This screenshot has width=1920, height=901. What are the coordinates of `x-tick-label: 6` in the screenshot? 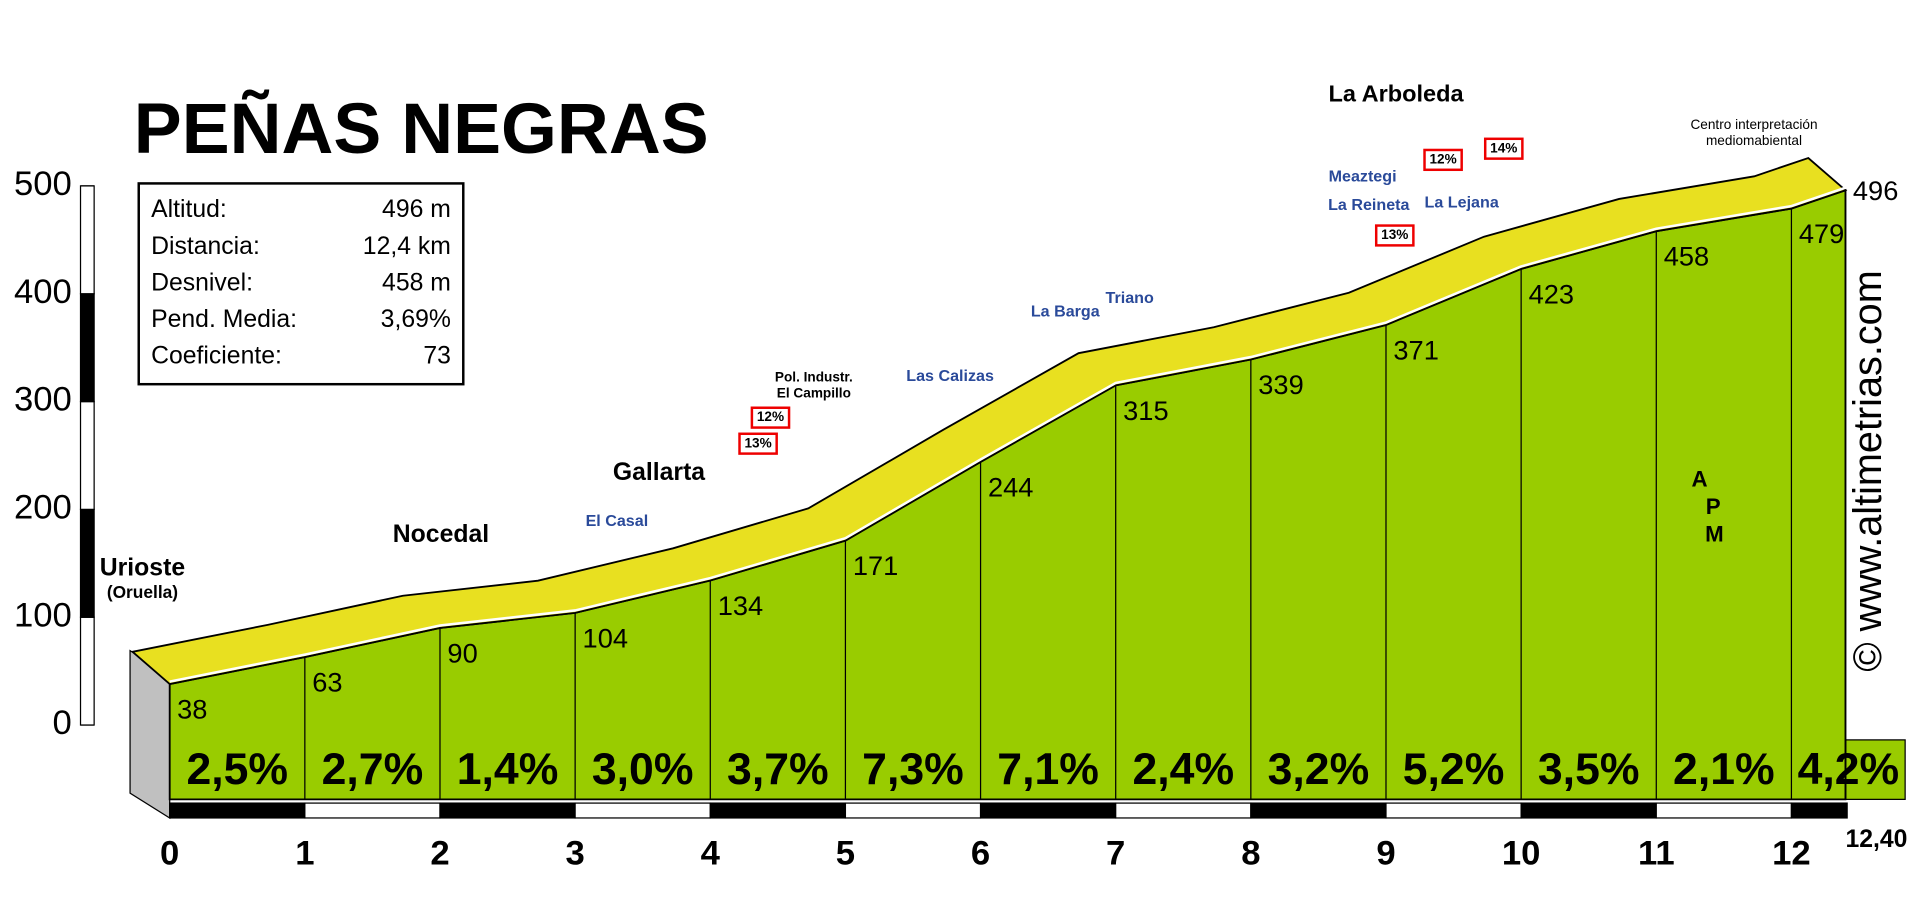 It's located at (980, 853).